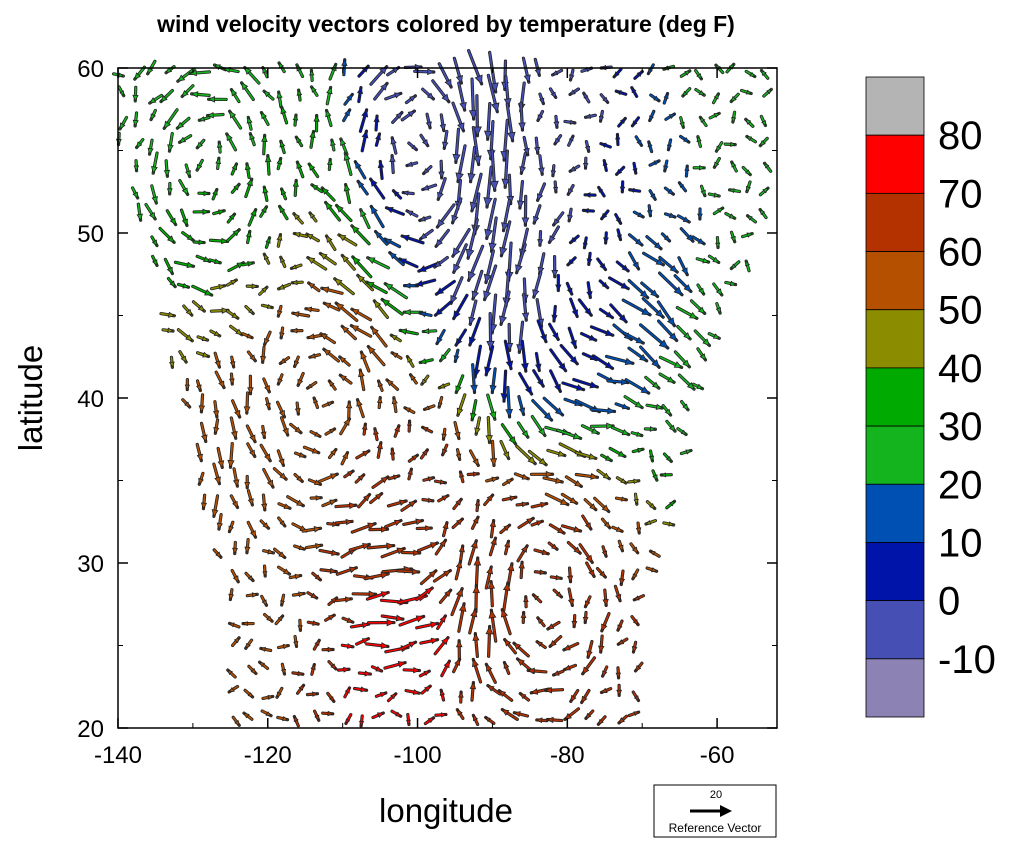  Describe the element at coordinates (960, 485) in the screenshot. I see `colorbar-label: 20` at that location.